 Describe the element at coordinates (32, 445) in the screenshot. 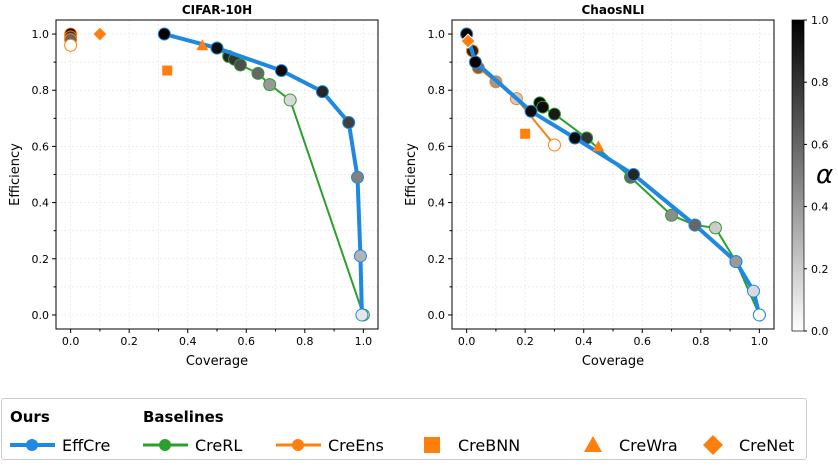

I see `legend-entry-effcre-marker` at that location.